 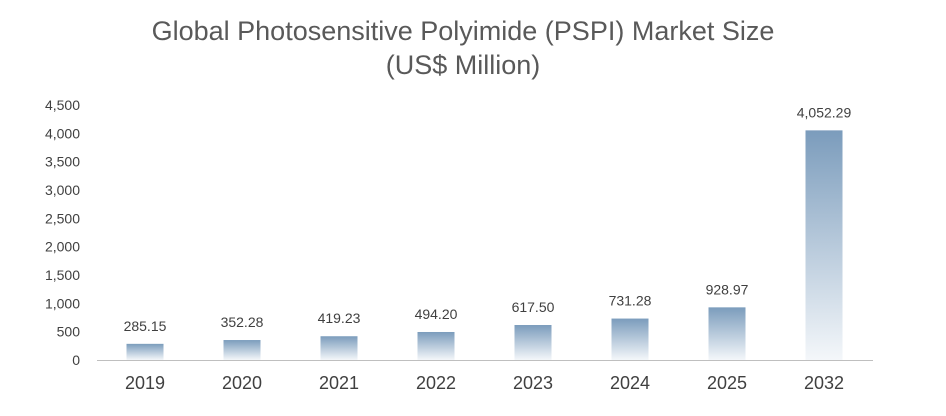 I want to click on bar-2022, so click(x=436, y=345).